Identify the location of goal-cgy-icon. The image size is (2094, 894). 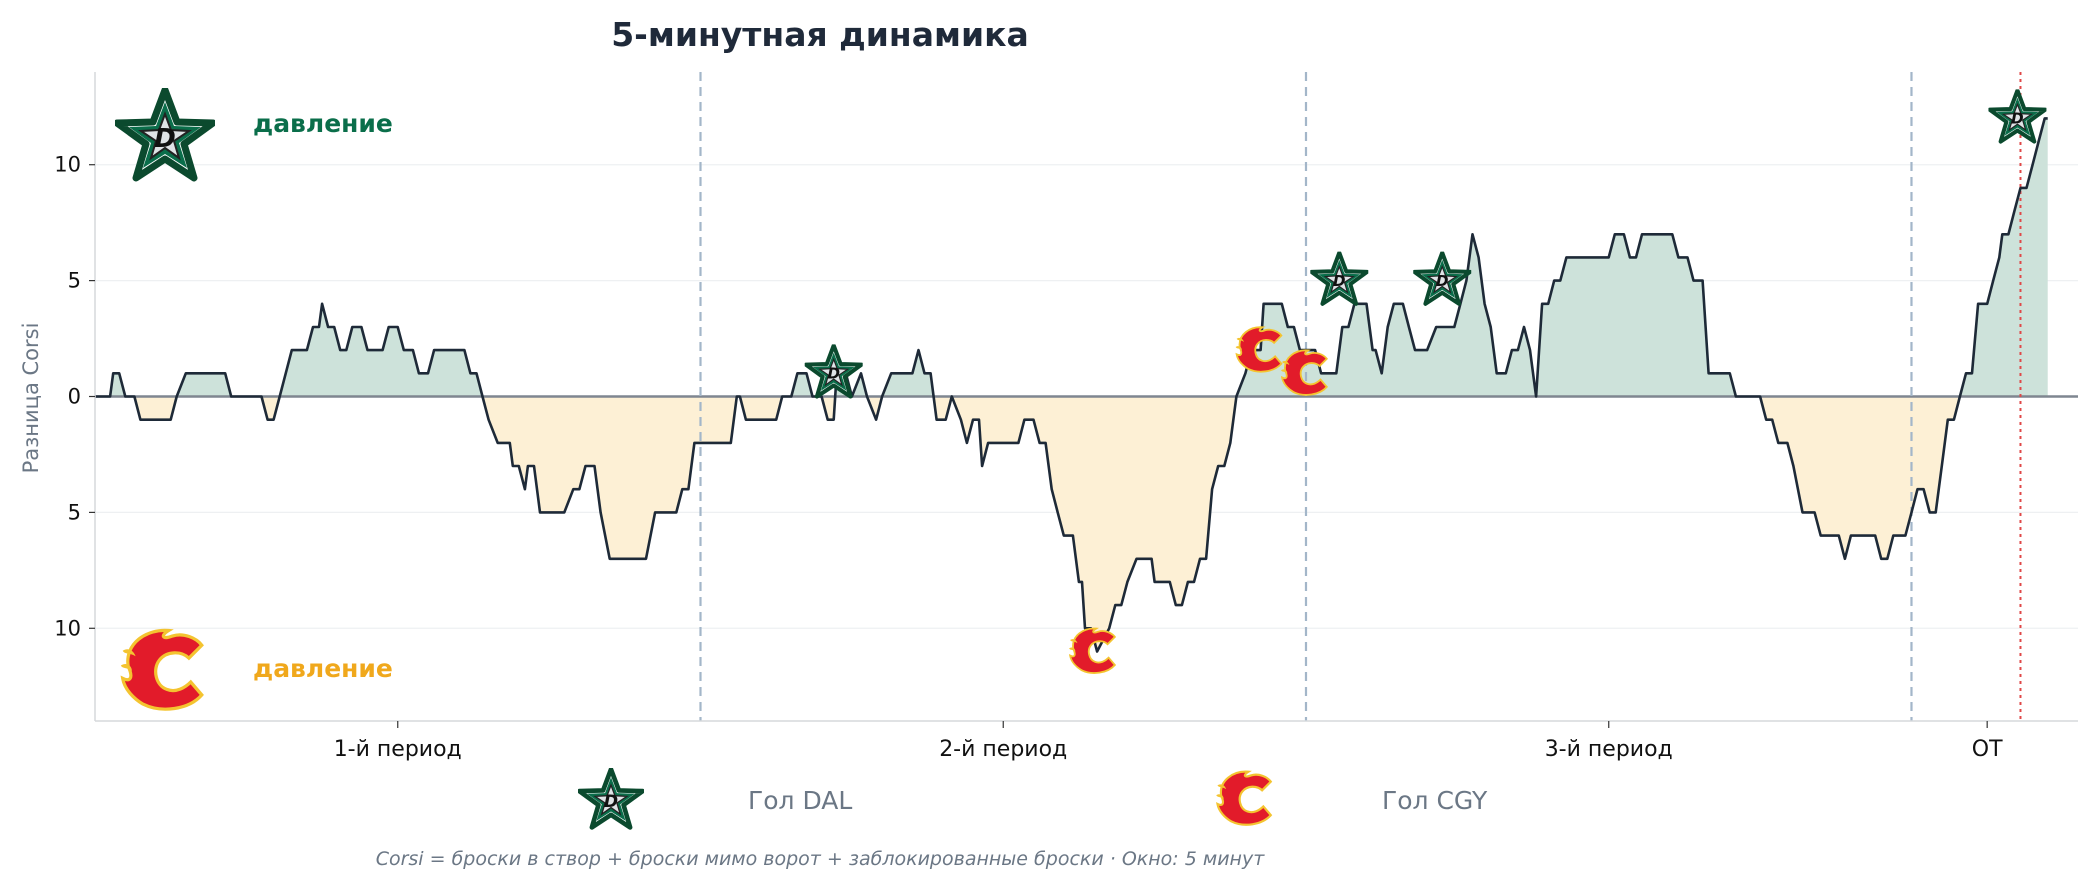
(1092, 650).